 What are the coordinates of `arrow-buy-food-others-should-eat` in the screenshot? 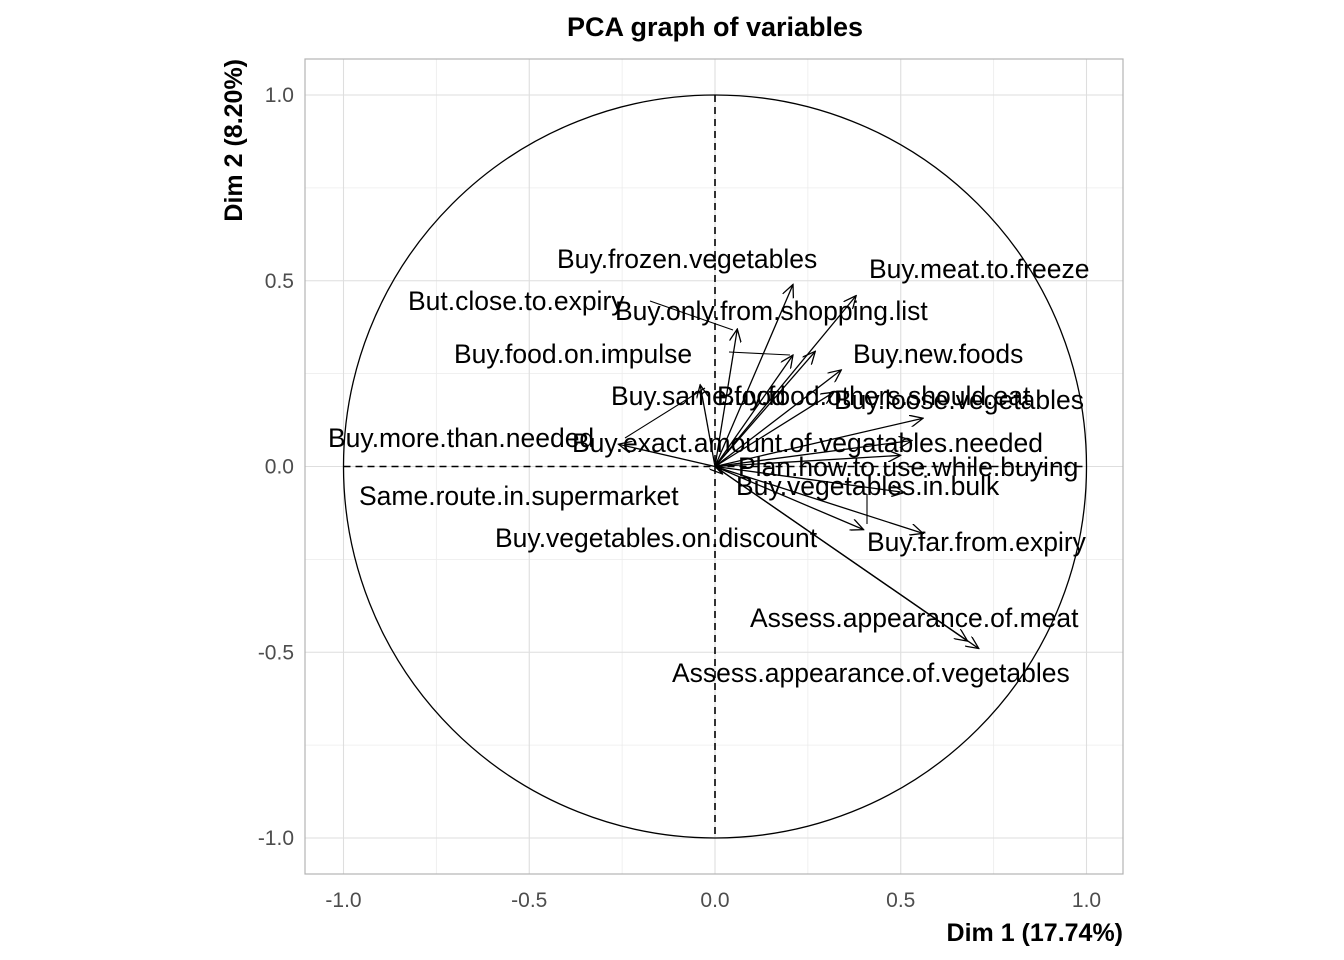 It's located at (774, 430).